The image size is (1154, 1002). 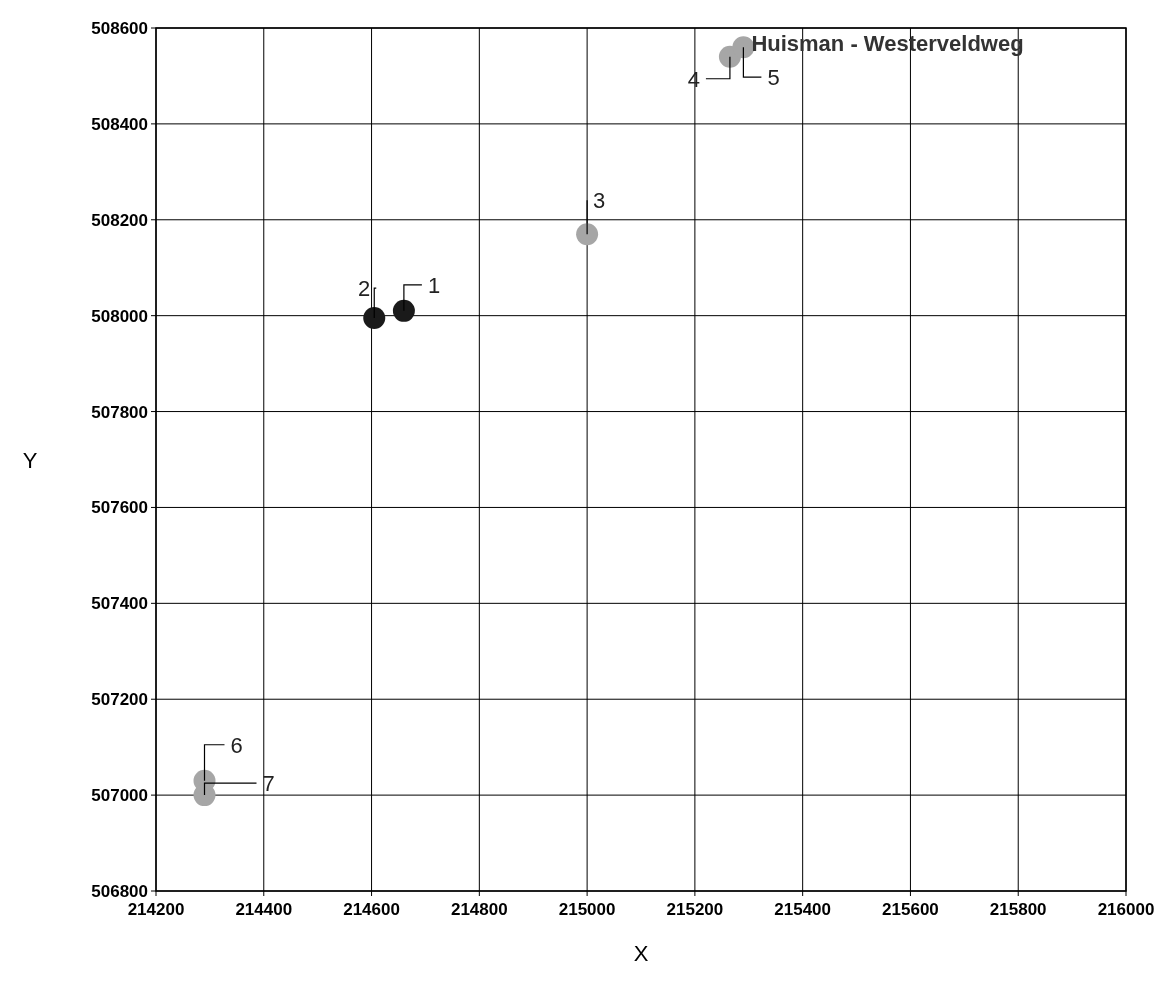 I want to click on x-tick-label: 214600, so click(x=371, y=909).